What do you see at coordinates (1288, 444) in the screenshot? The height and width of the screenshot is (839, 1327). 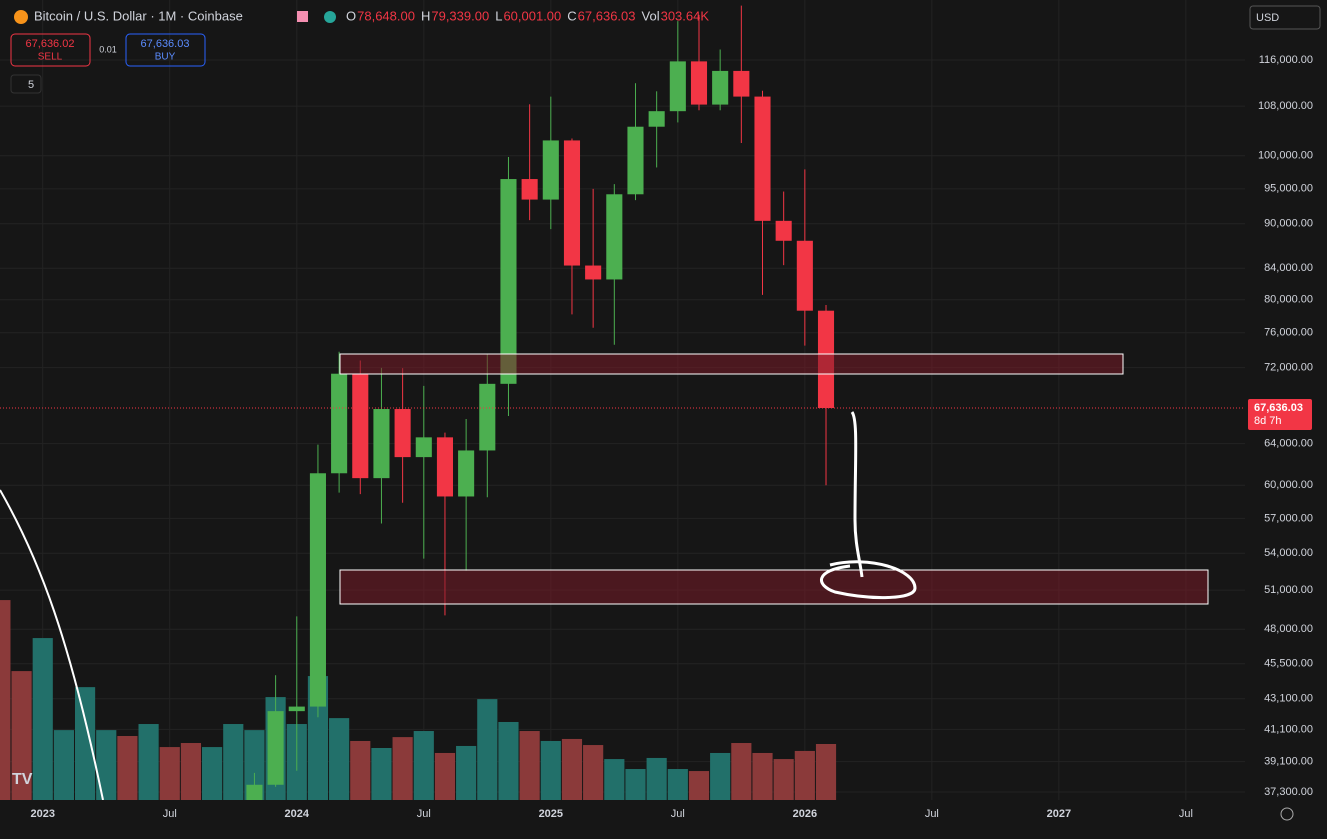 I see `y-tick-label: 64,000.00` at bounding box center [1288, 444].